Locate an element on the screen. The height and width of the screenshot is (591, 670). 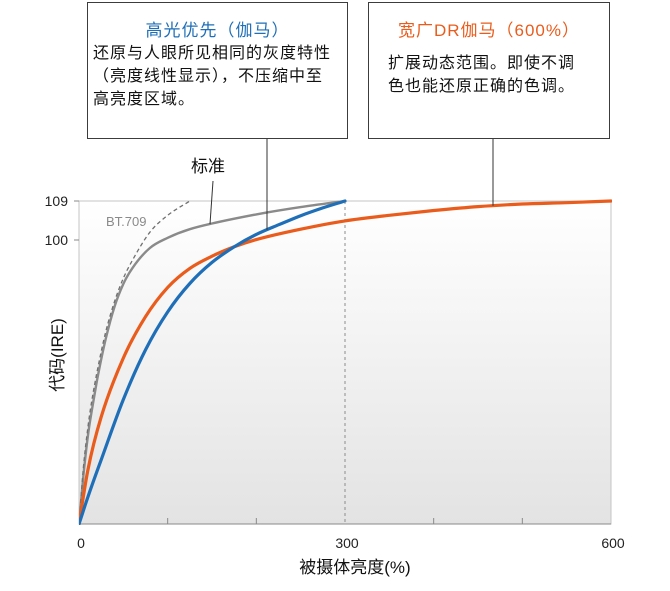
callout-body: 还原与人眼所见相同的灰度特性 （亮度线性显示），不压缩中至 高亮度区域。 is located at coordinates (217, 76).